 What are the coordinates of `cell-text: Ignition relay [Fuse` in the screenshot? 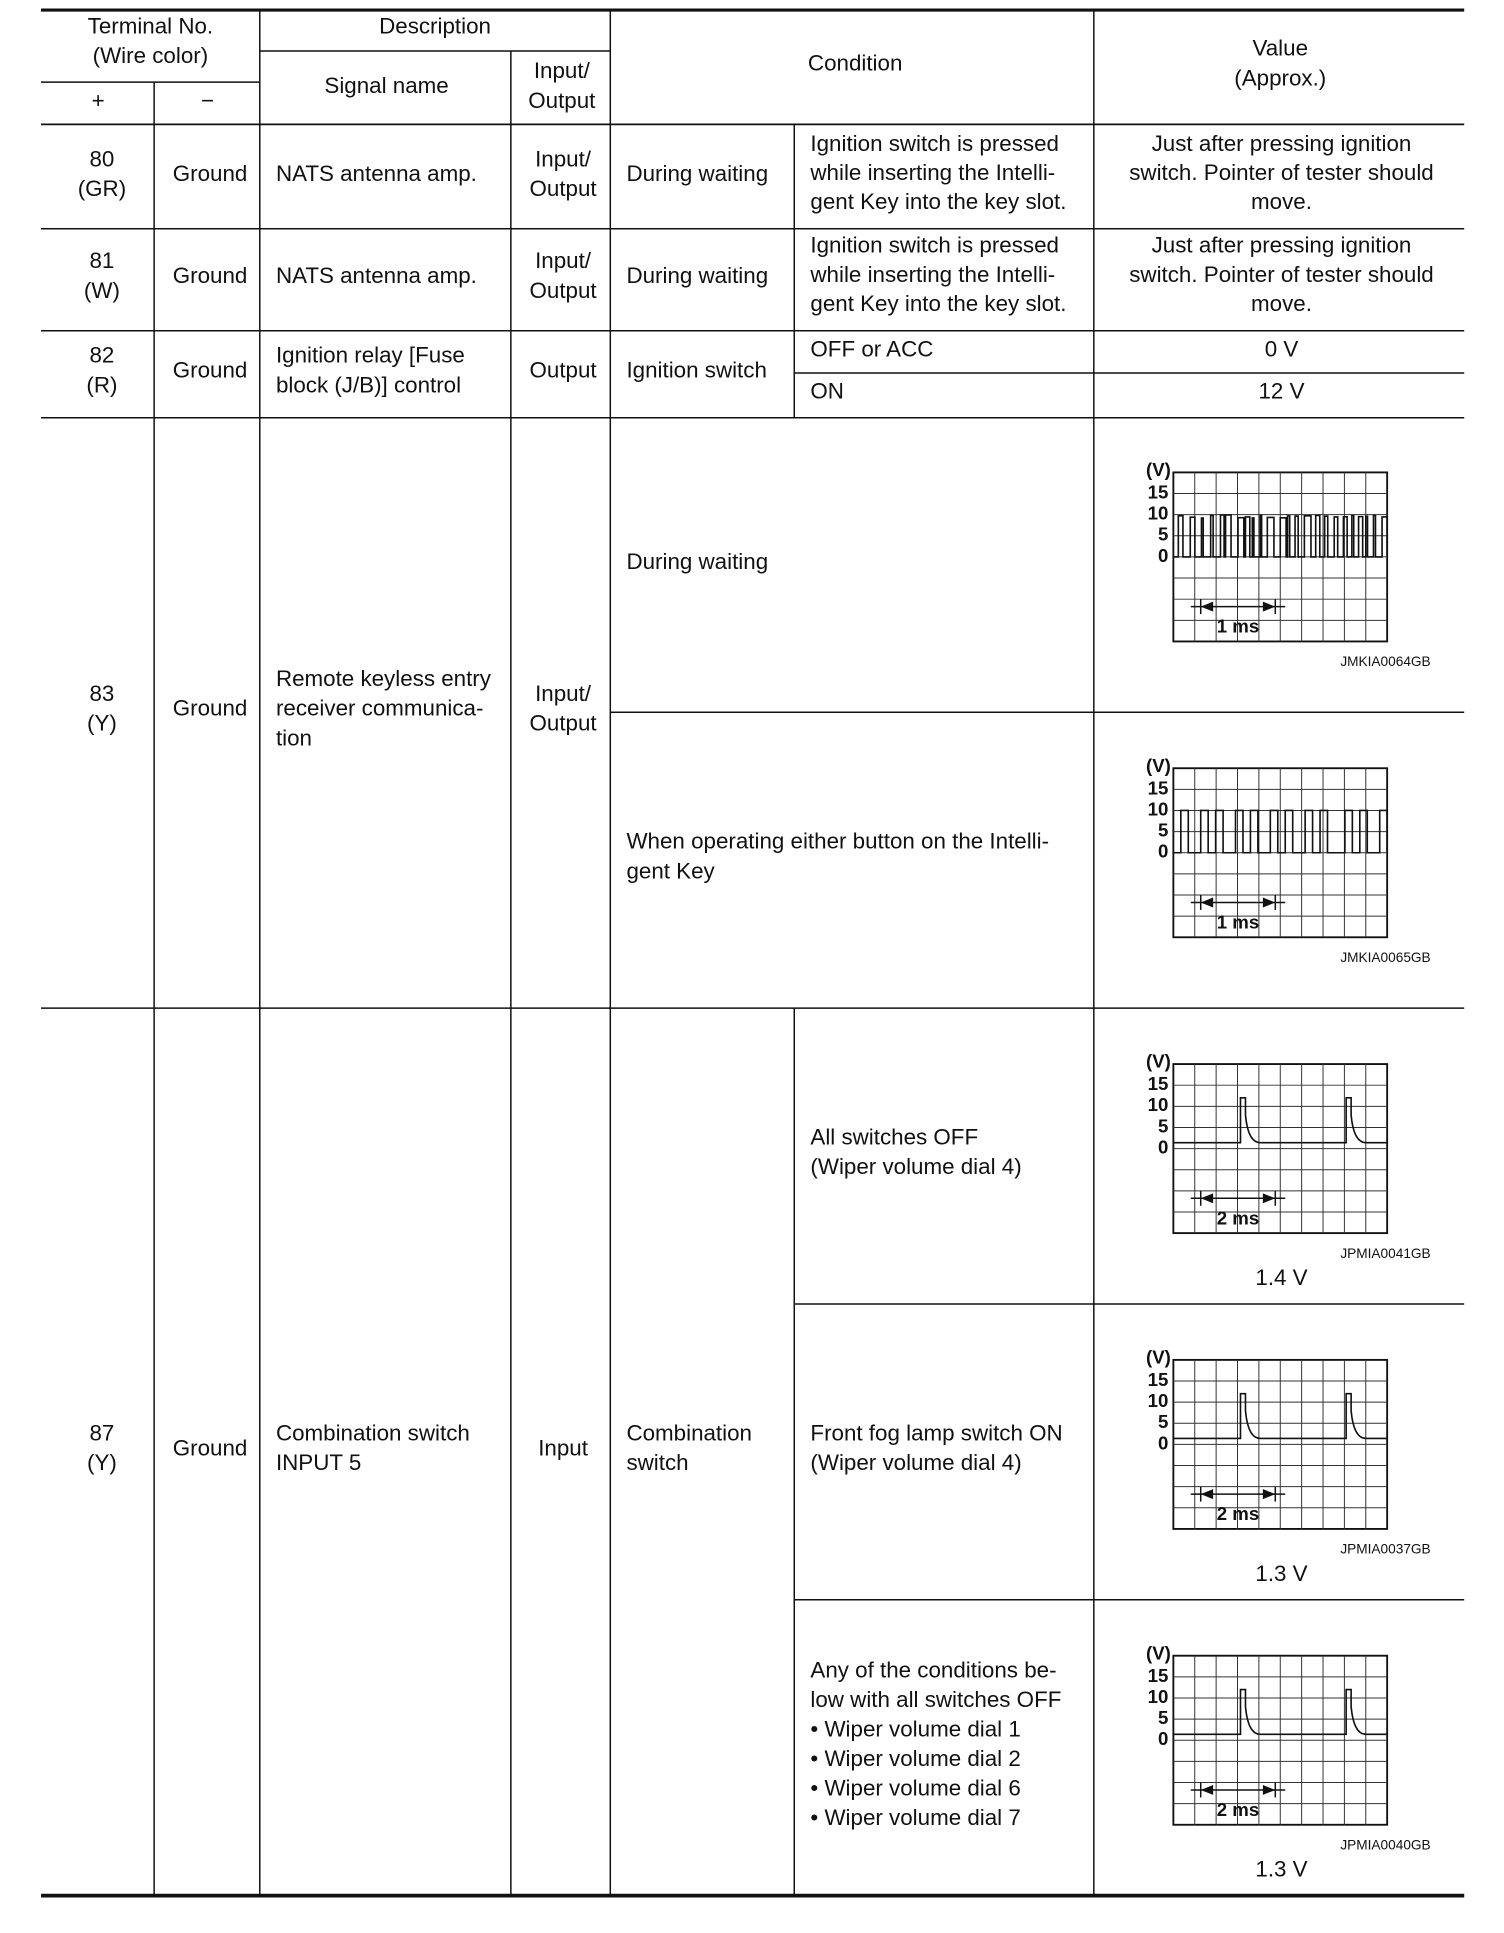 It's located at (370, 355).